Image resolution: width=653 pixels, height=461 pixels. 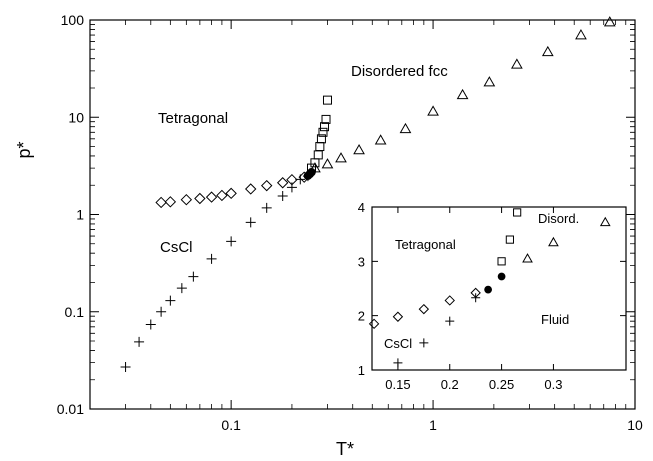 I want to click on label-tetragonal: Tetragonal, so click(x=193, y=118).